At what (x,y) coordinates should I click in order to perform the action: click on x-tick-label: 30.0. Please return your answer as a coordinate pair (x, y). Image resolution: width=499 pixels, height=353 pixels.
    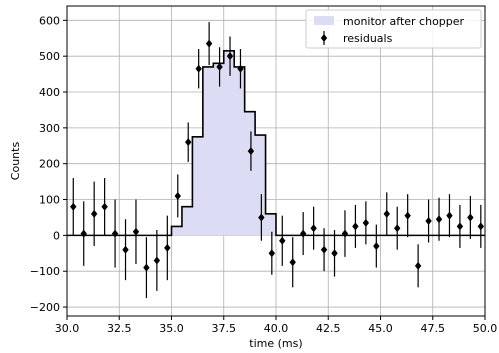
    Looking at the image, I should click on (67, 328).